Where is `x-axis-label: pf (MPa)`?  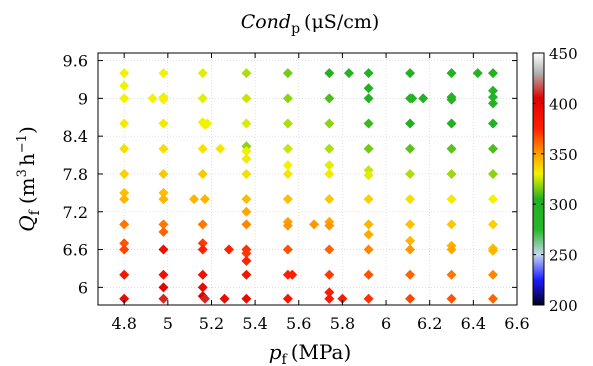
x-axis-label: pf (MPa) is located at coordinates (310, 353).